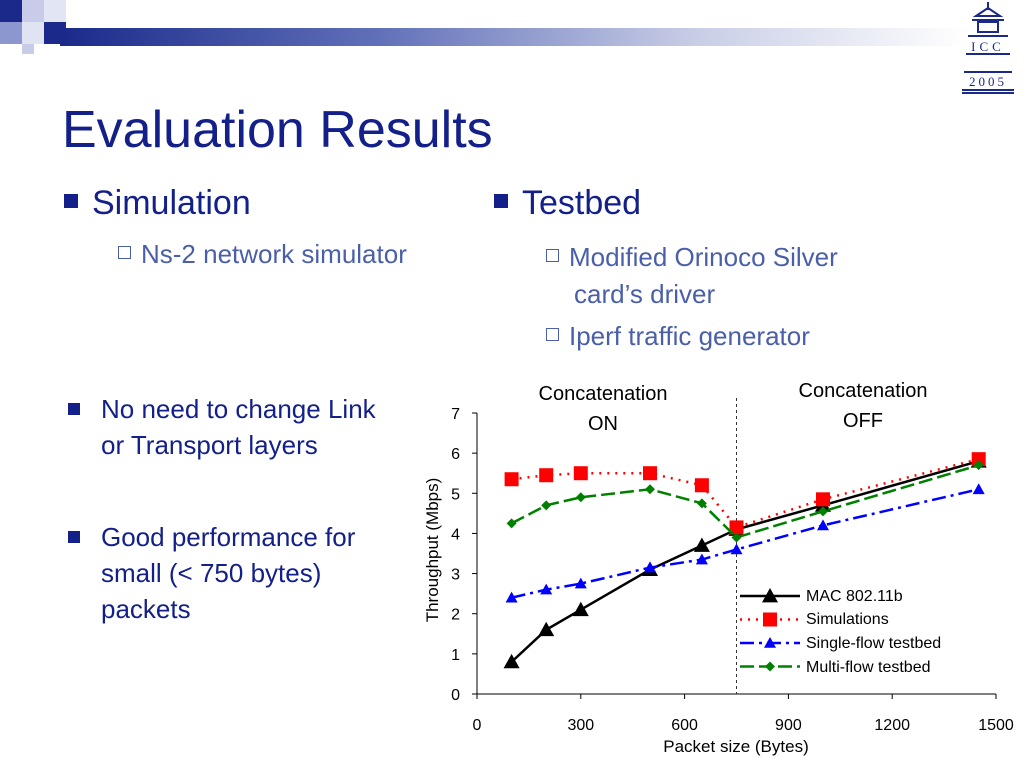 The image size is (1024, 768). I want to click on legend-label-multi-flow: Multi-flow testbed, so click(868, 667).